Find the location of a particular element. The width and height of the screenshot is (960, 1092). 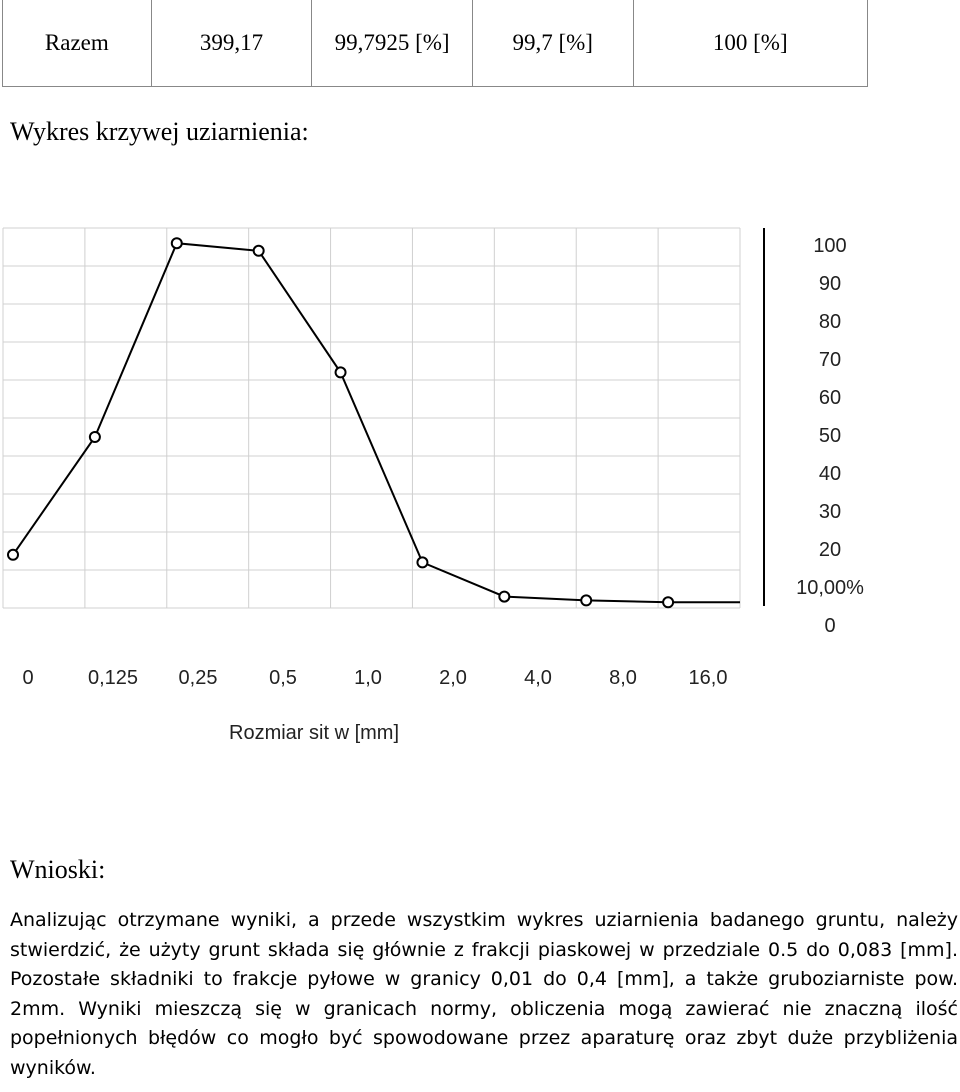

x-tick-label: 0,5 is located at coordinates (283, 678).